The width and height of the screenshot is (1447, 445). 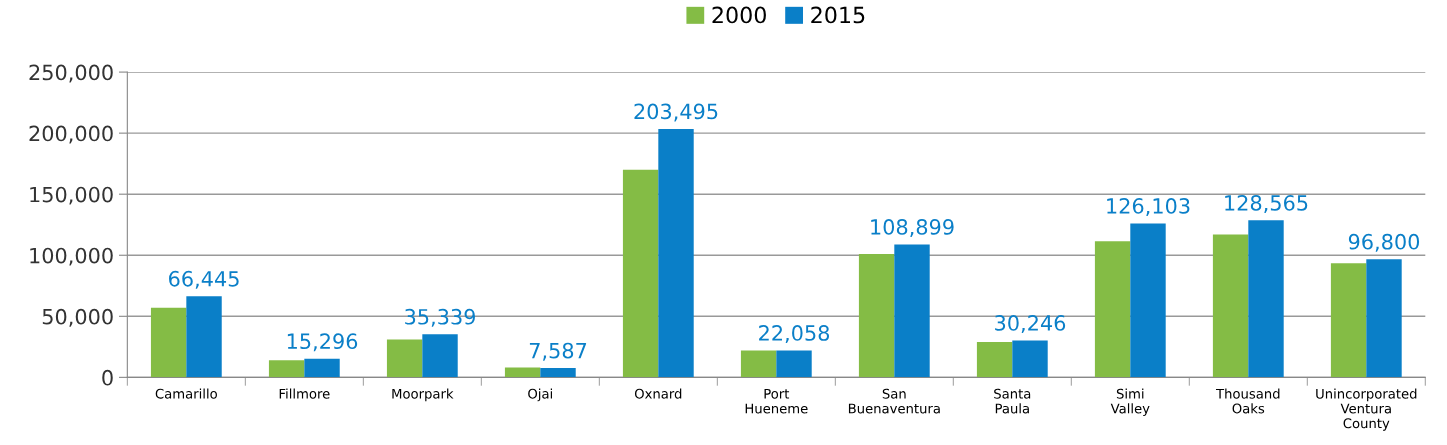 I want to click on y-tick-label: 250,000, so click(x=71, y=73).